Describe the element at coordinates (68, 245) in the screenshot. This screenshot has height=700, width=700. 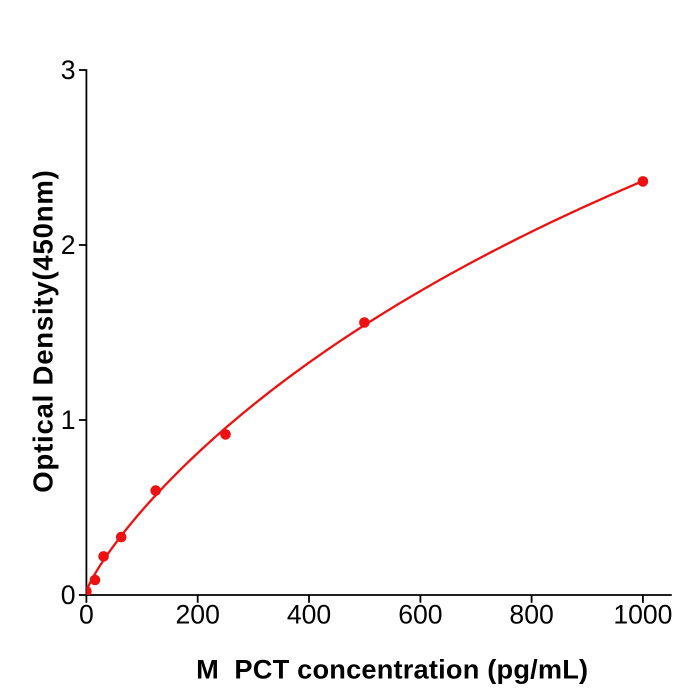
I see `svg-text: 2` at that location.